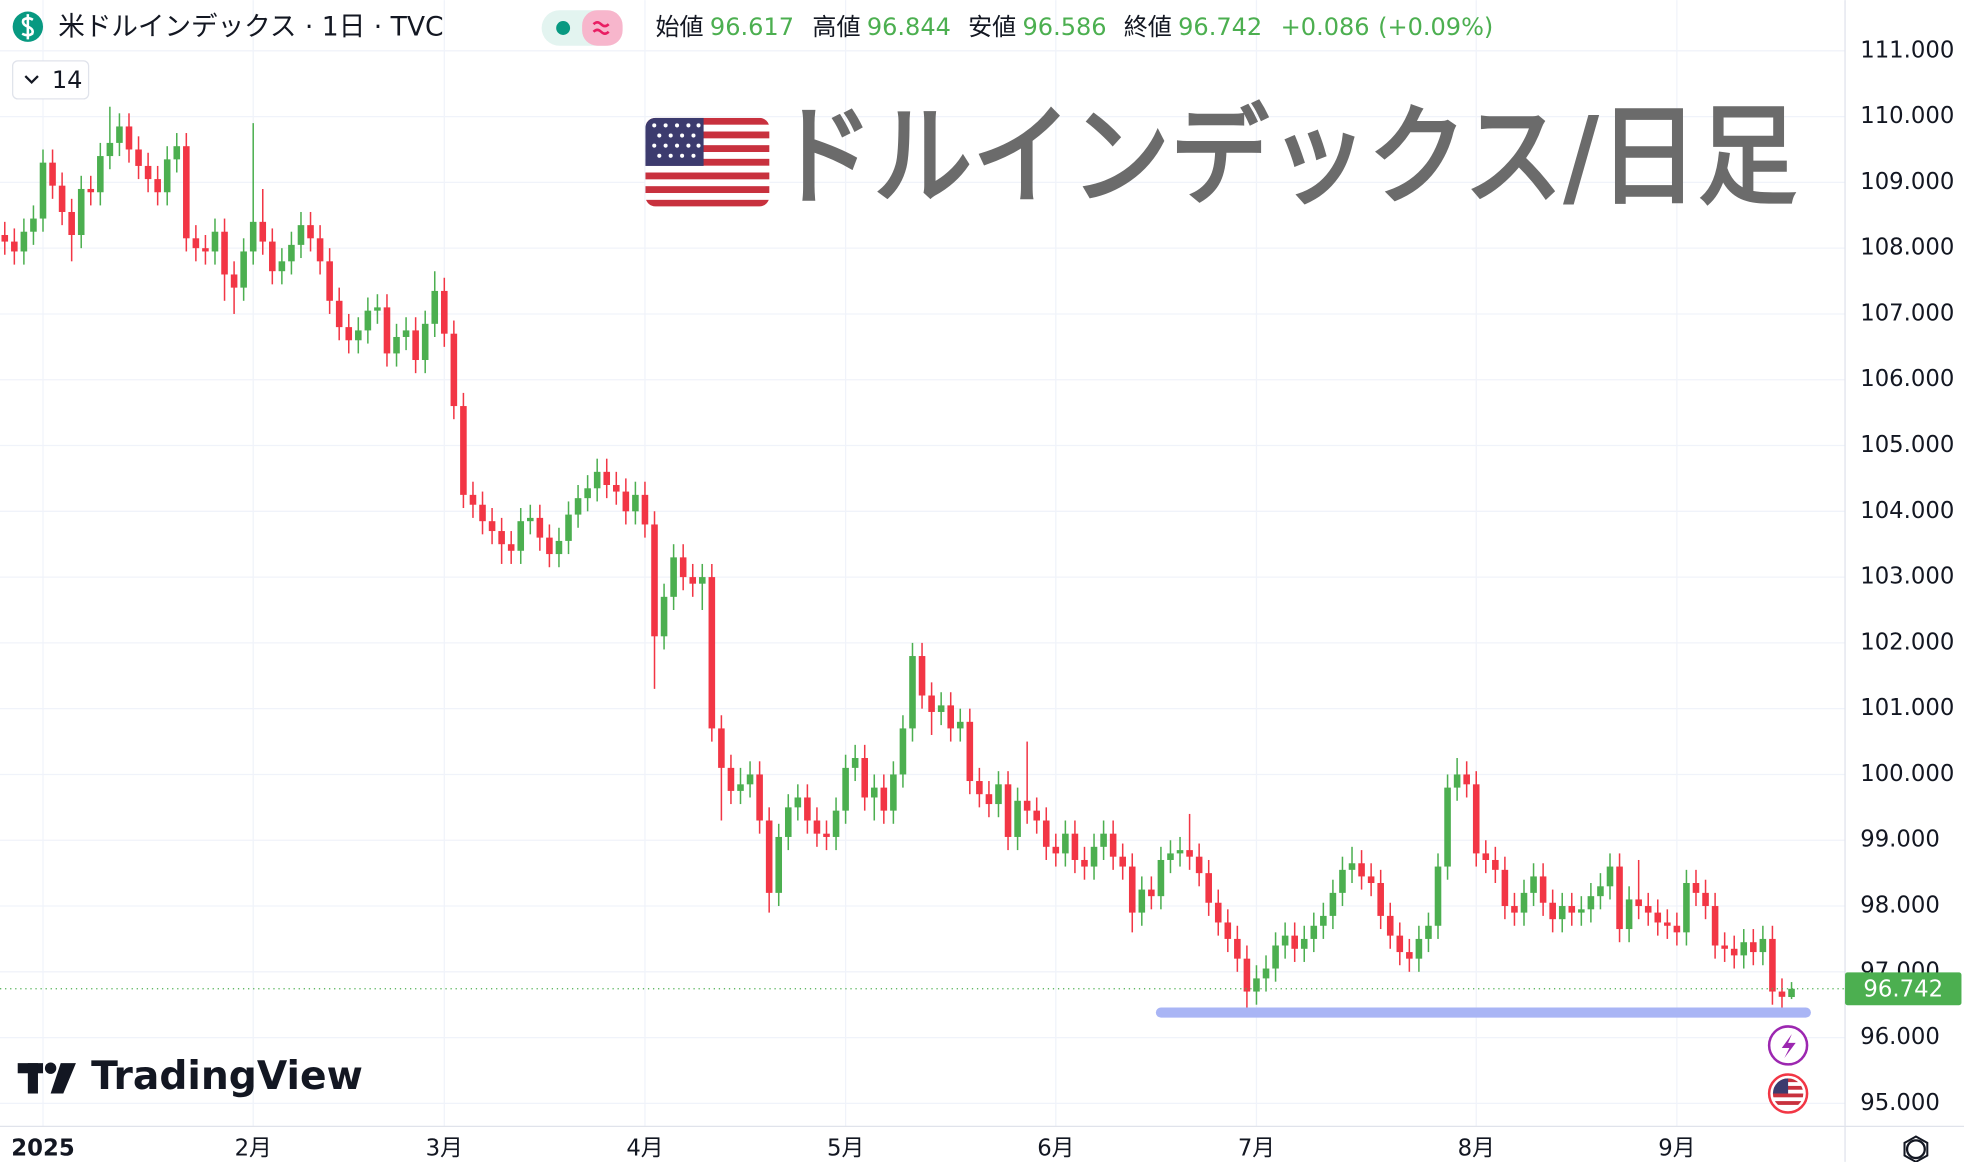 The image size is (1964, 1162). I want to click on watermark: TradingView, so click(227, 1076).